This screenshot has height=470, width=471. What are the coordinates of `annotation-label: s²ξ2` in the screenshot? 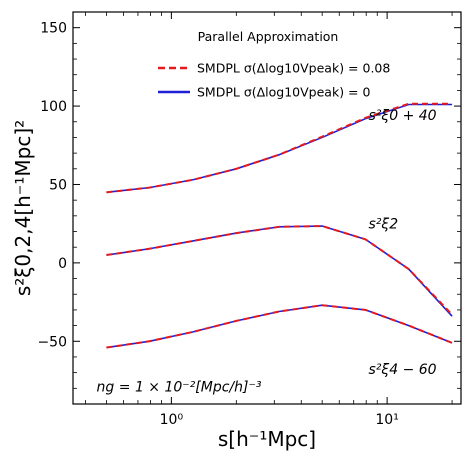 It's located at (384, 224).